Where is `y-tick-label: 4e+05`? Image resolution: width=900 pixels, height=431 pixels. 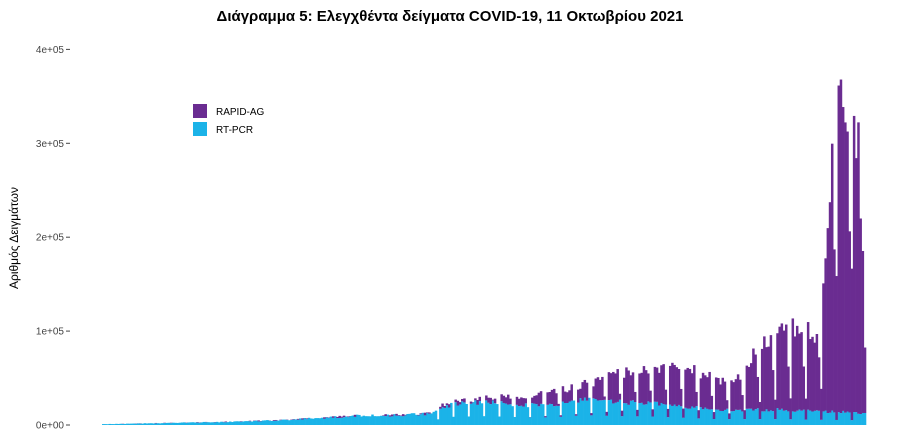
y-tick-label: 4e+05 is located at coordinates (50, 50).